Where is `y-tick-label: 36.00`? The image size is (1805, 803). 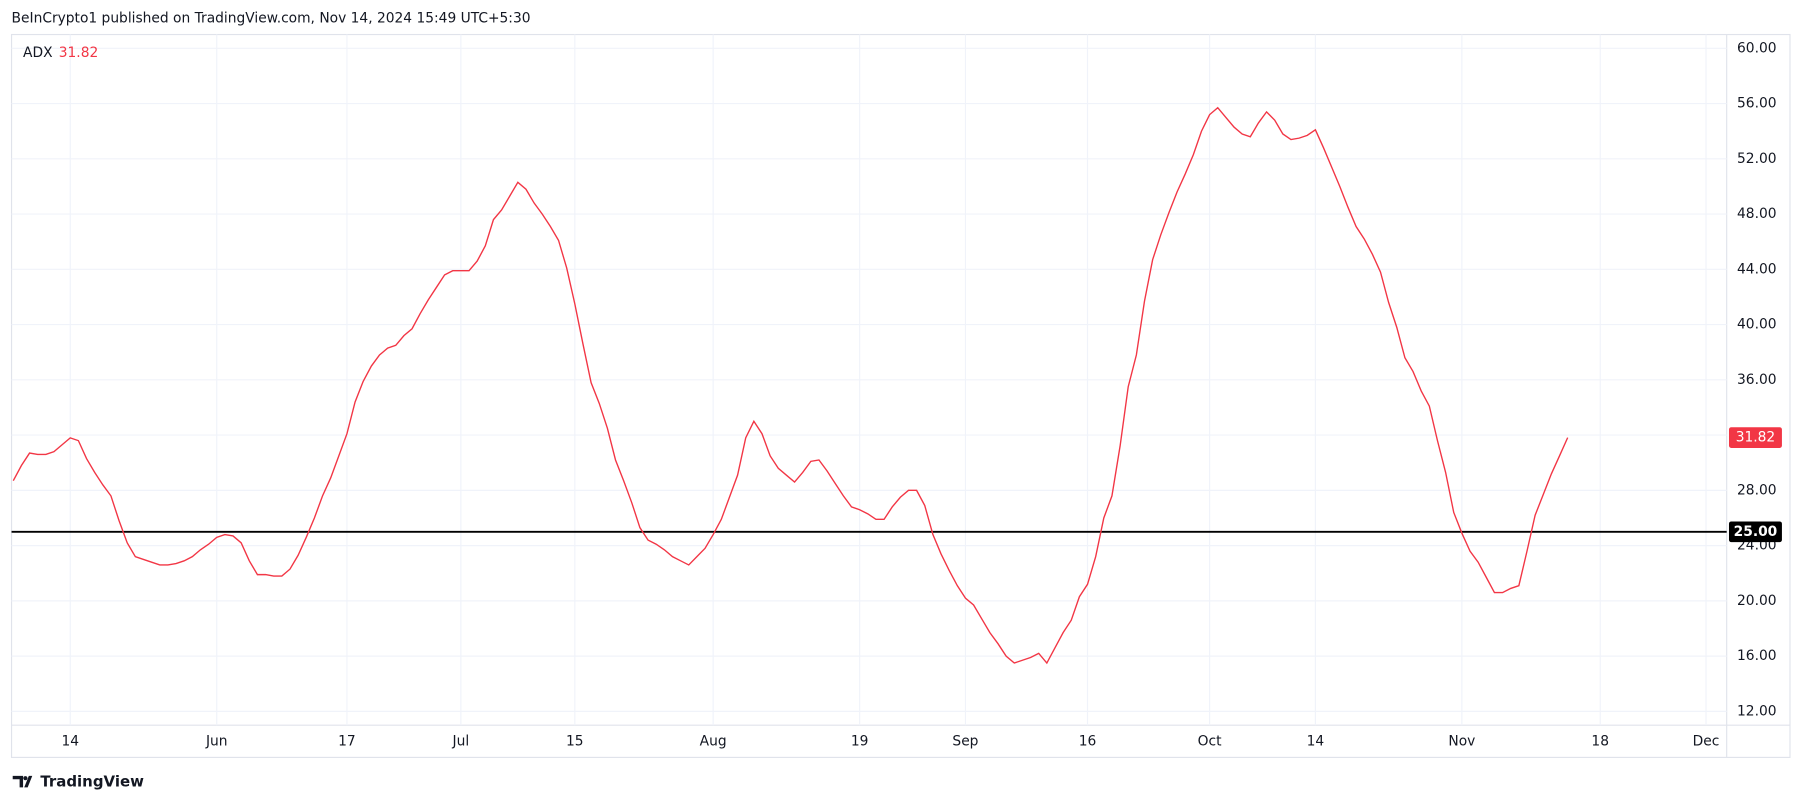 y-tick-label: 36.00 is located at coordinates (1757, 380).